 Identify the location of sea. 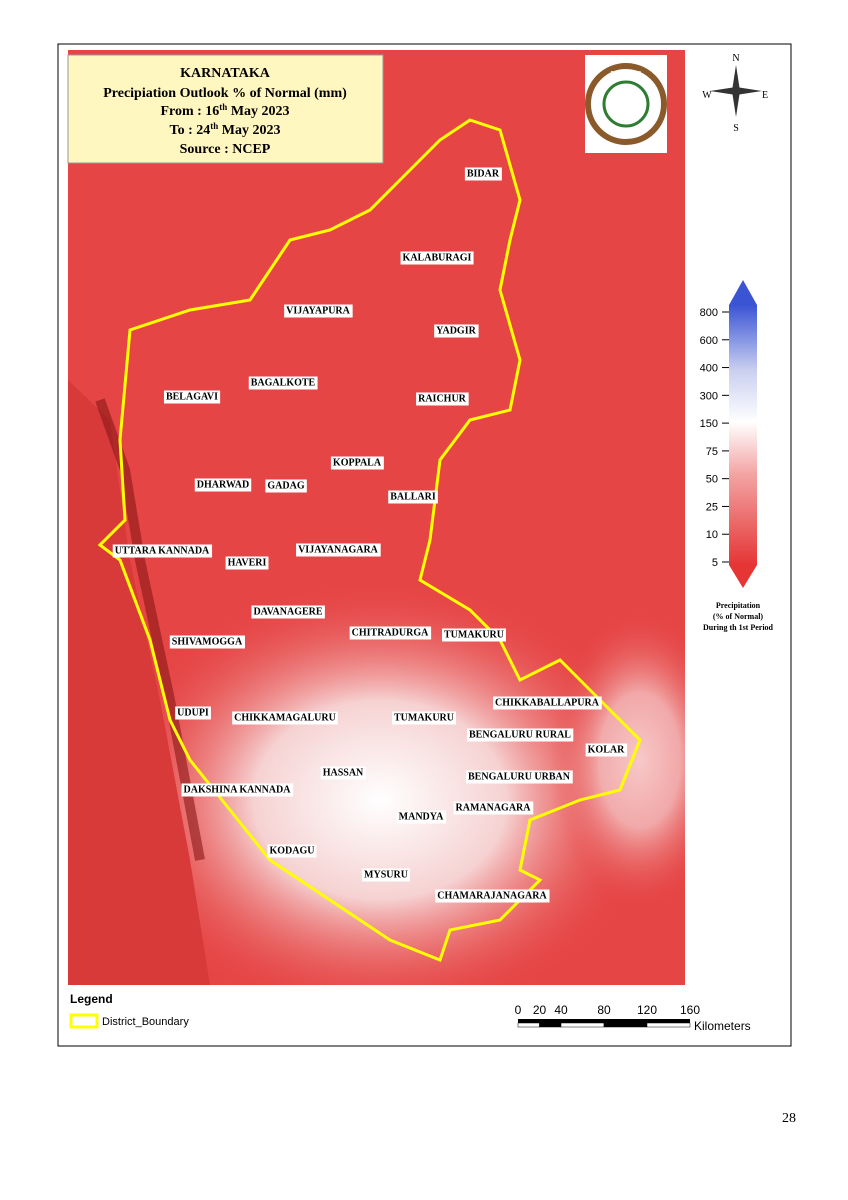
(139, 682).